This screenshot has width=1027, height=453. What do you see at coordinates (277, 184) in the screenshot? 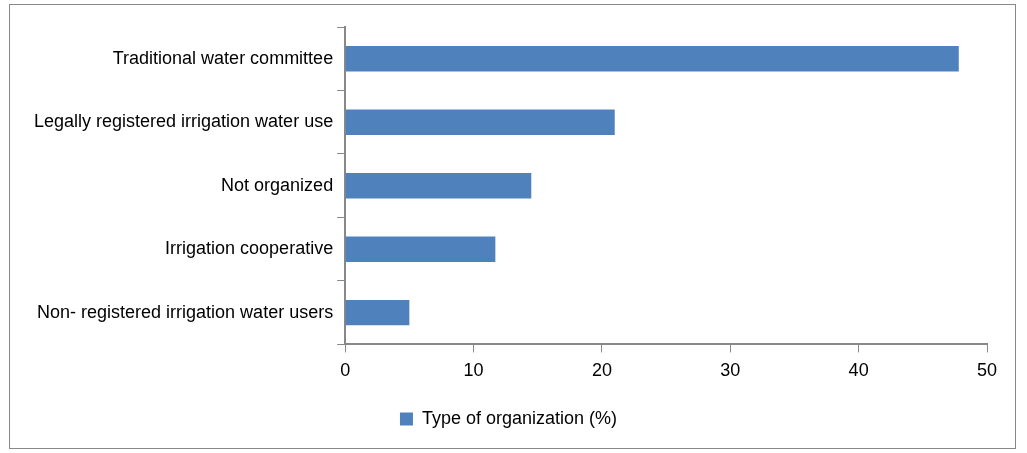
I see `y-tick-label: Not organized` at bounding box center [277, 184].